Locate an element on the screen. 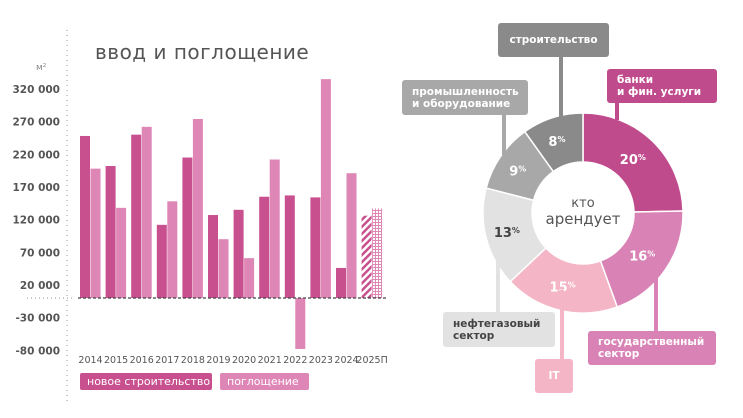  bar-absorption-2014 is located at coordinates (95, 233).